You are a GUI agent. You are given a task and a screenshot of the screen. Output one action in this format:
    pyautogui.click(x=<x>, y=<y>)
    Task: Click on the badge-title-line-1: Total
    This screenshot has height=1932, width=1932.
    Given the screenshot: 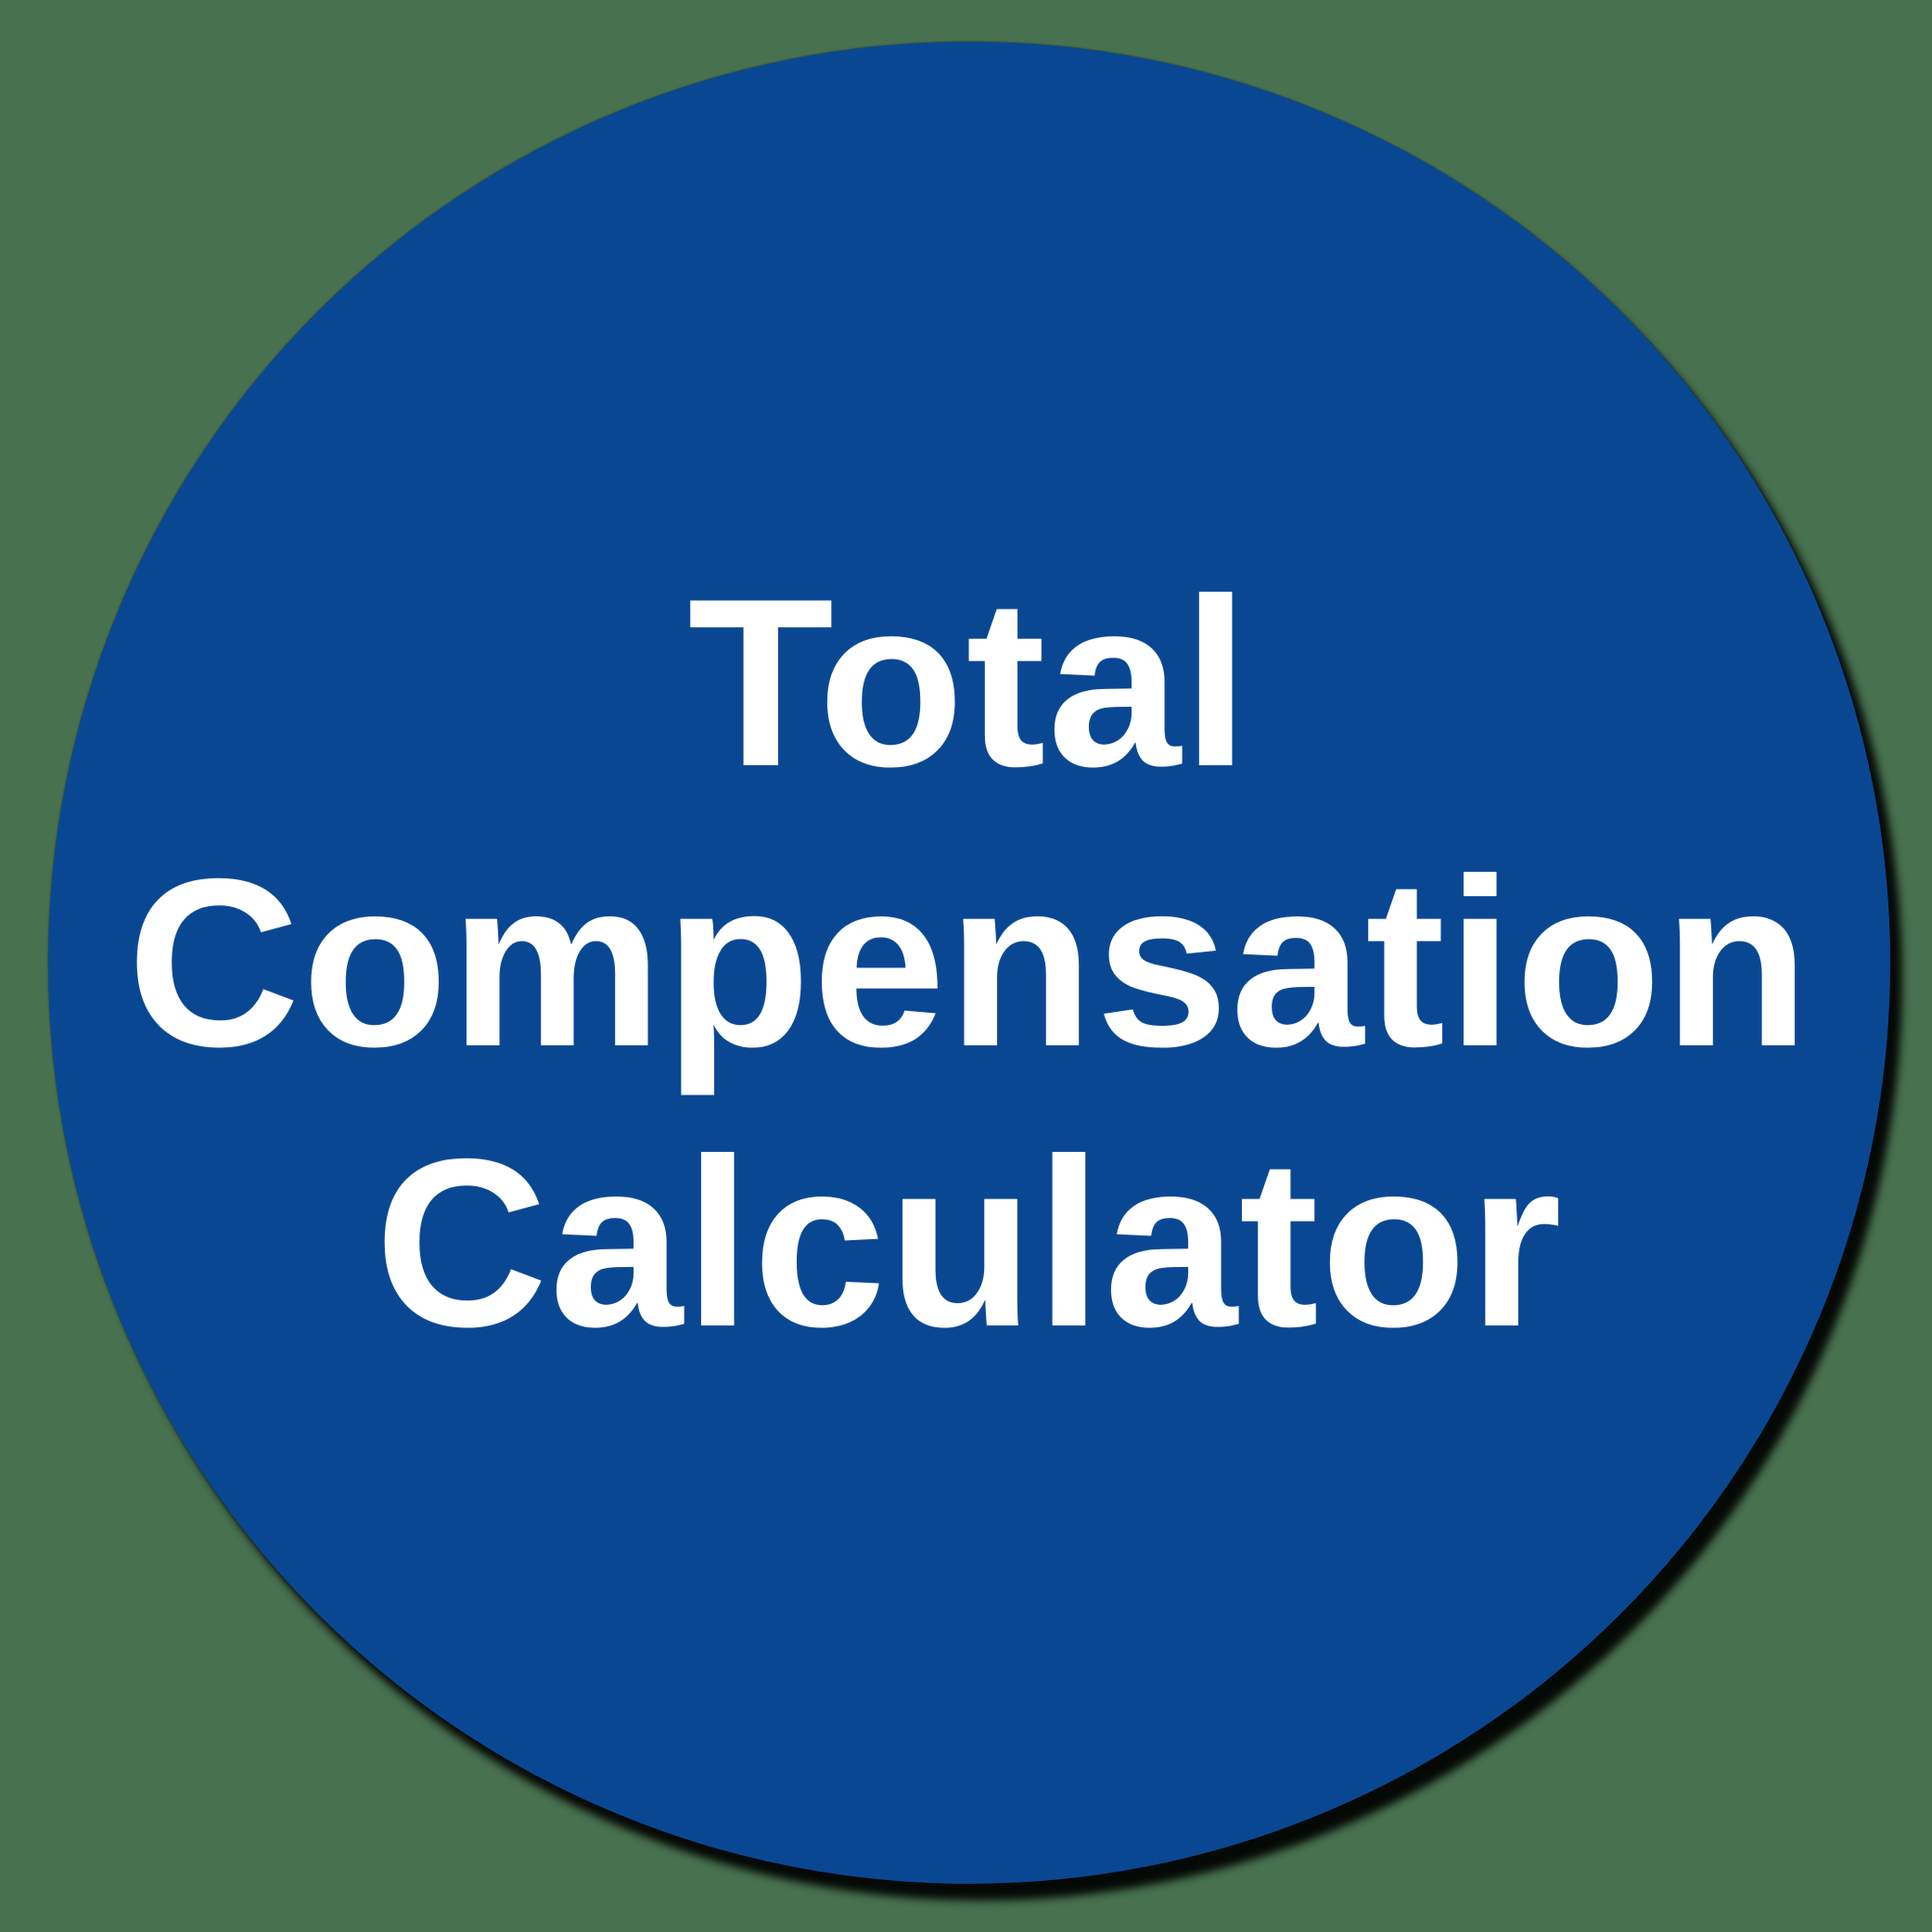 What is the action you would take?
    pyautogui.click(x=969, y=682)
    